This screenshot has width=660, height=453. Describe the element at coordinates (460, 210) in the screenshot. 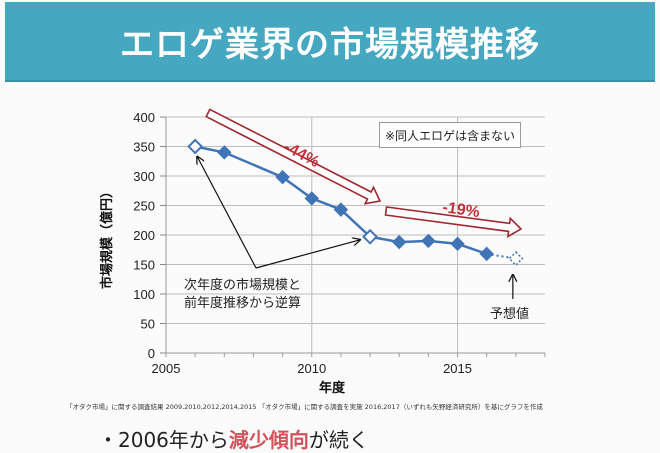

I see `trend-label-19: -19%` at that location.